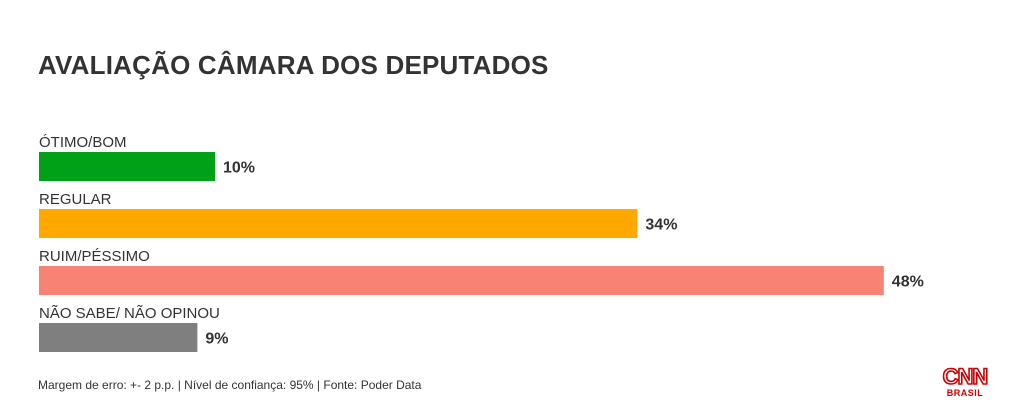  What do you see at coordinates (216, 339) in the screenshot?
I see `data-label: 9%` at bounding box center [216, 339].